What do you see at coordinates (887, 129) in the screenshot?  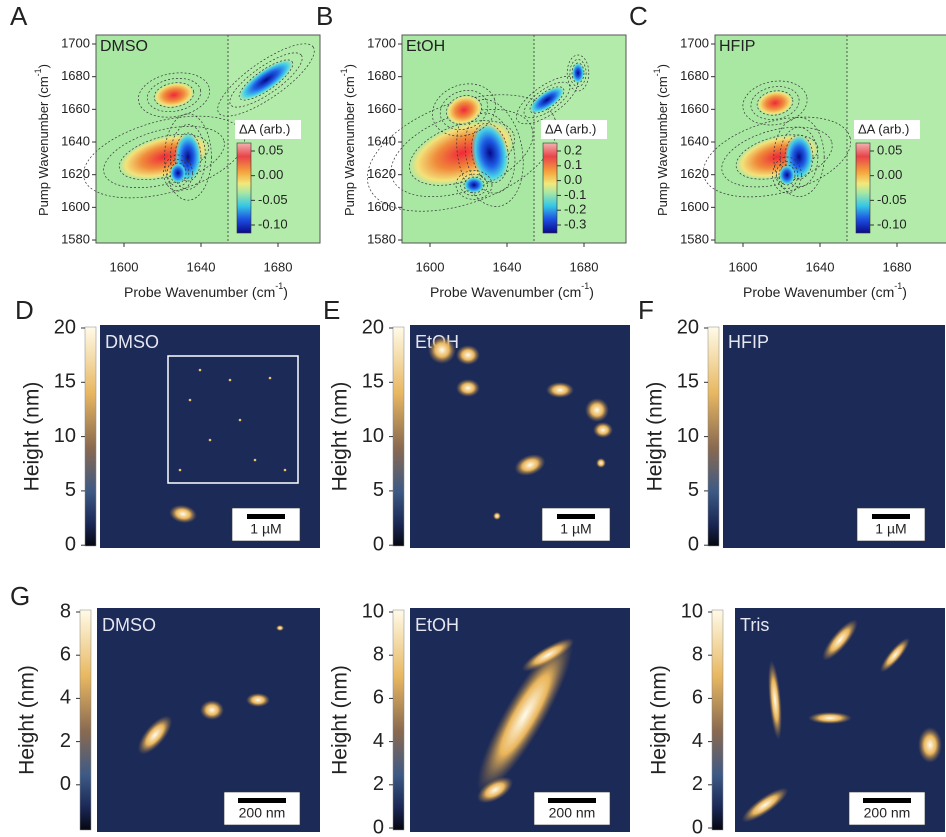 I see `colorbar-title-box` at bounding box center [887, 129].